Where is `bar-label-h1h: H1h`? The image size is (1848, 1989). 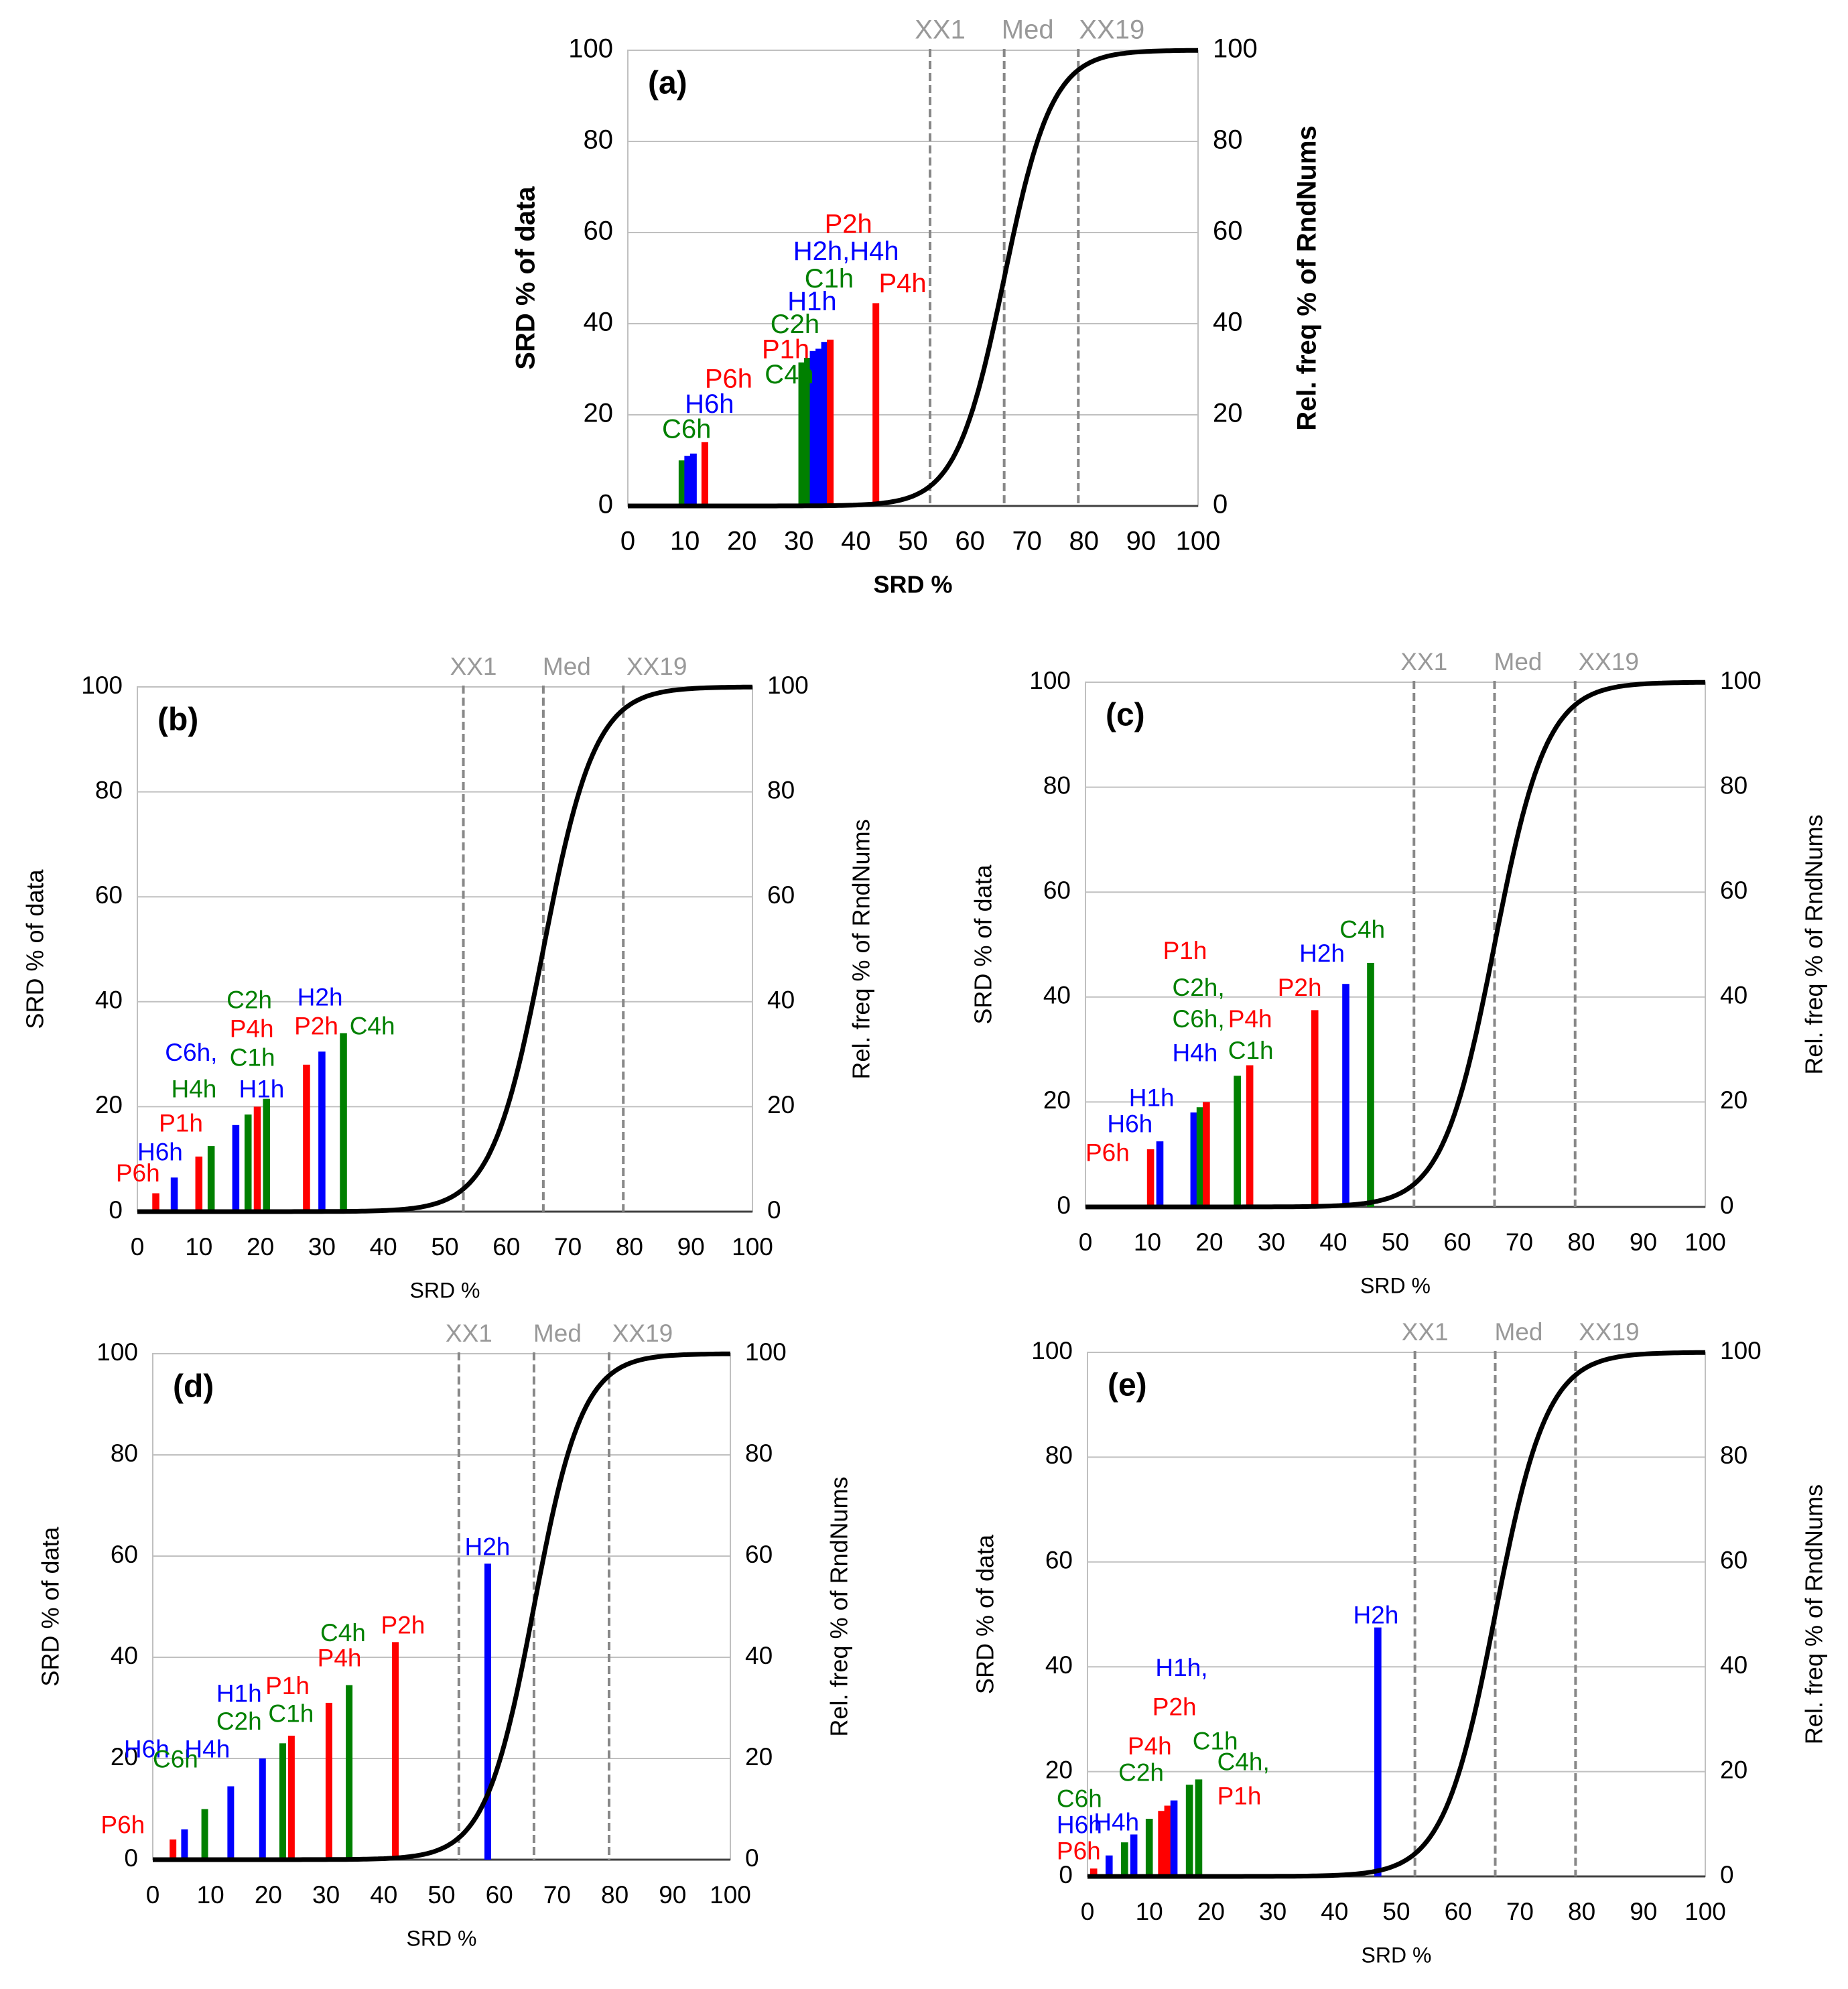 bar-label-h1h: H1h is located at coordinates (239, 1693).